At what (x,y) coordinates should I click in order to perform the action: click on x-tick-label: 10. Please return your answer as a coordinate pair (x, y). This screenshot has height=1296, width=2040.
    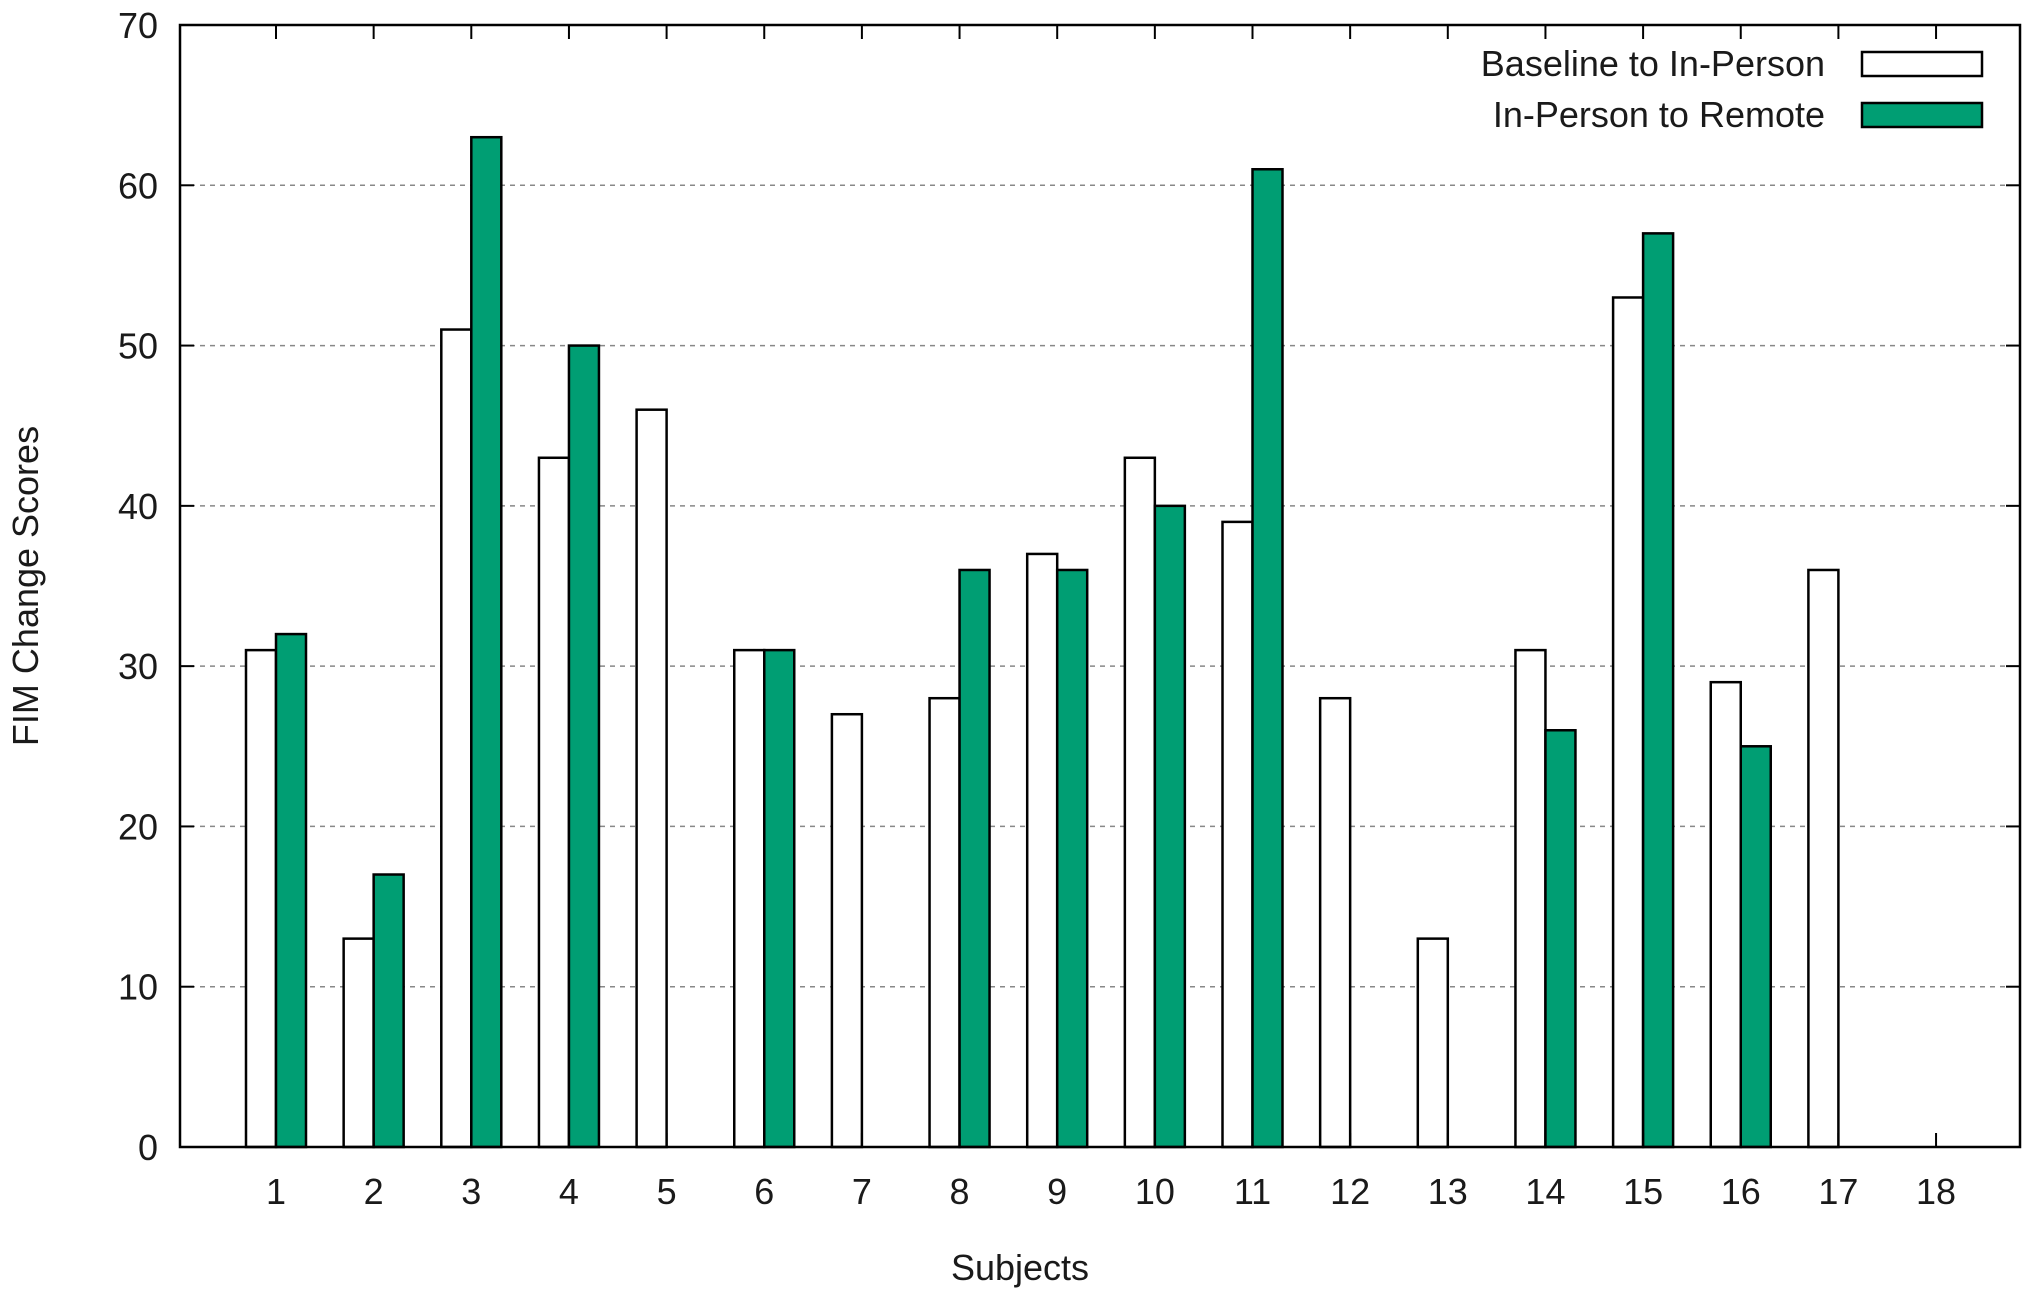
    Looking at the image, I should click on (1155, 1191).